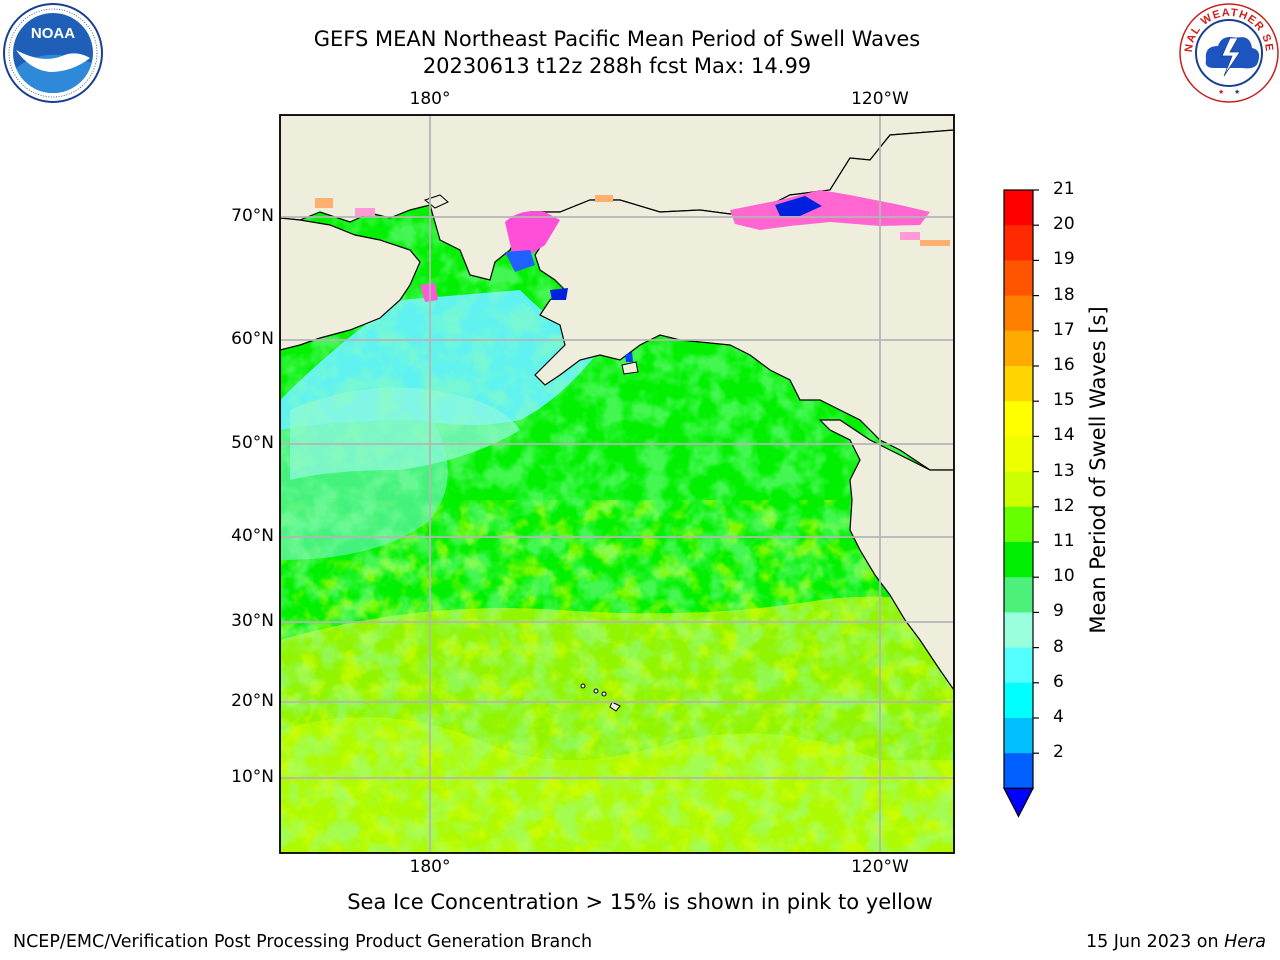  What do you see at coordinates (1018, 802) in the screenshot?
I see `colorbar-extend-arrow` at bounding box center [1018, 802].